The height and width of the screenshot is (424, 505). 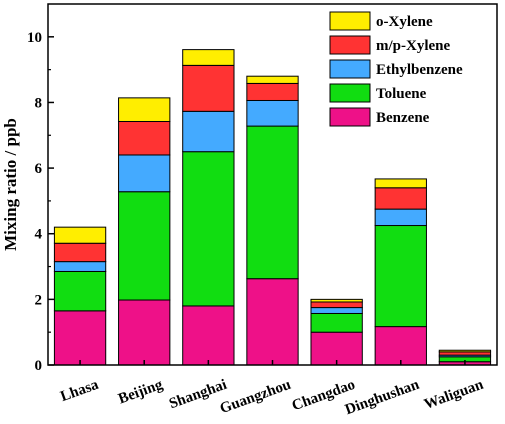 What do you see at coordinates (400, 198) in the screenshot?
I see `bar-segment-m-p-xylene-dinghushan` at bounding box center [400, 198].